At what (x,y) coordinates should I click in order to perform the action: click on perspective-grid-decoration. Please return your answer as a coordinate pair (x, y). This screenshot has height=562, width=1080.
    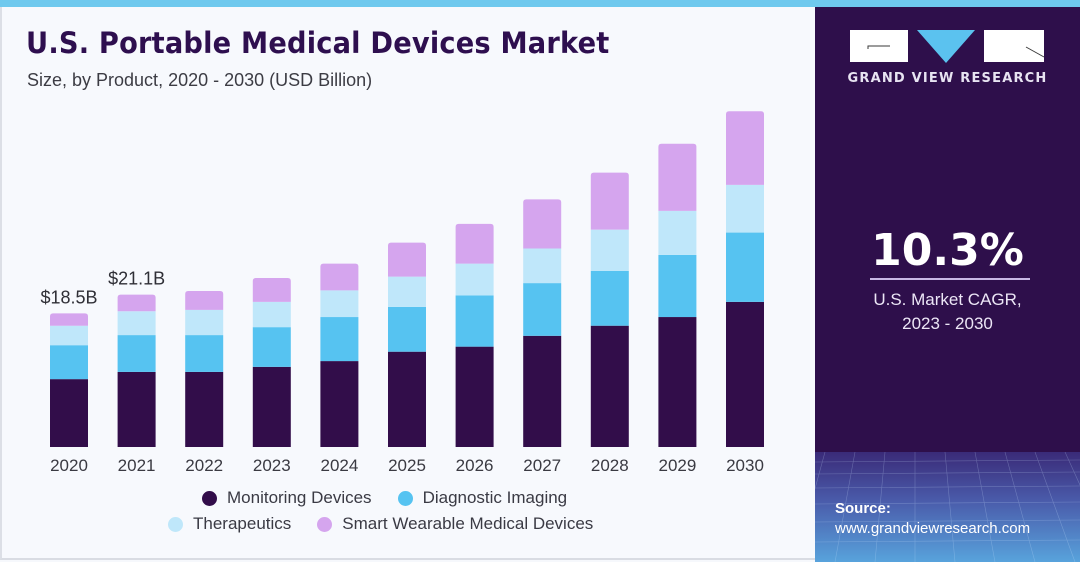
    Looking at the image, I should click on (947, 507).